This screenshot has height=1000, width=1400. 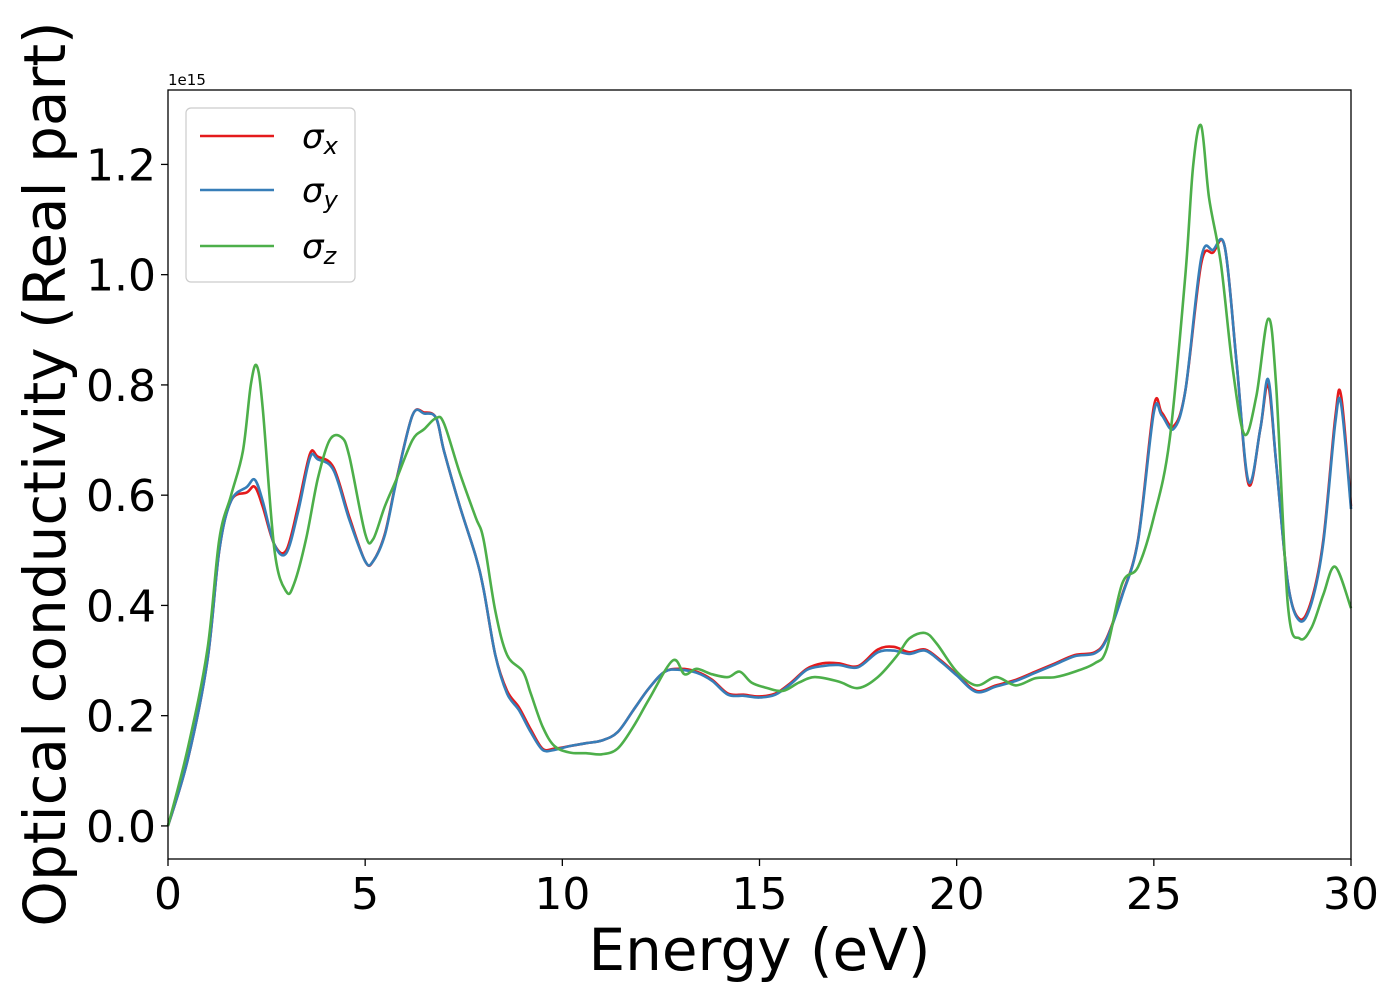 I want to click on y-tick-label: 0.8, so click(x=121, y=386).